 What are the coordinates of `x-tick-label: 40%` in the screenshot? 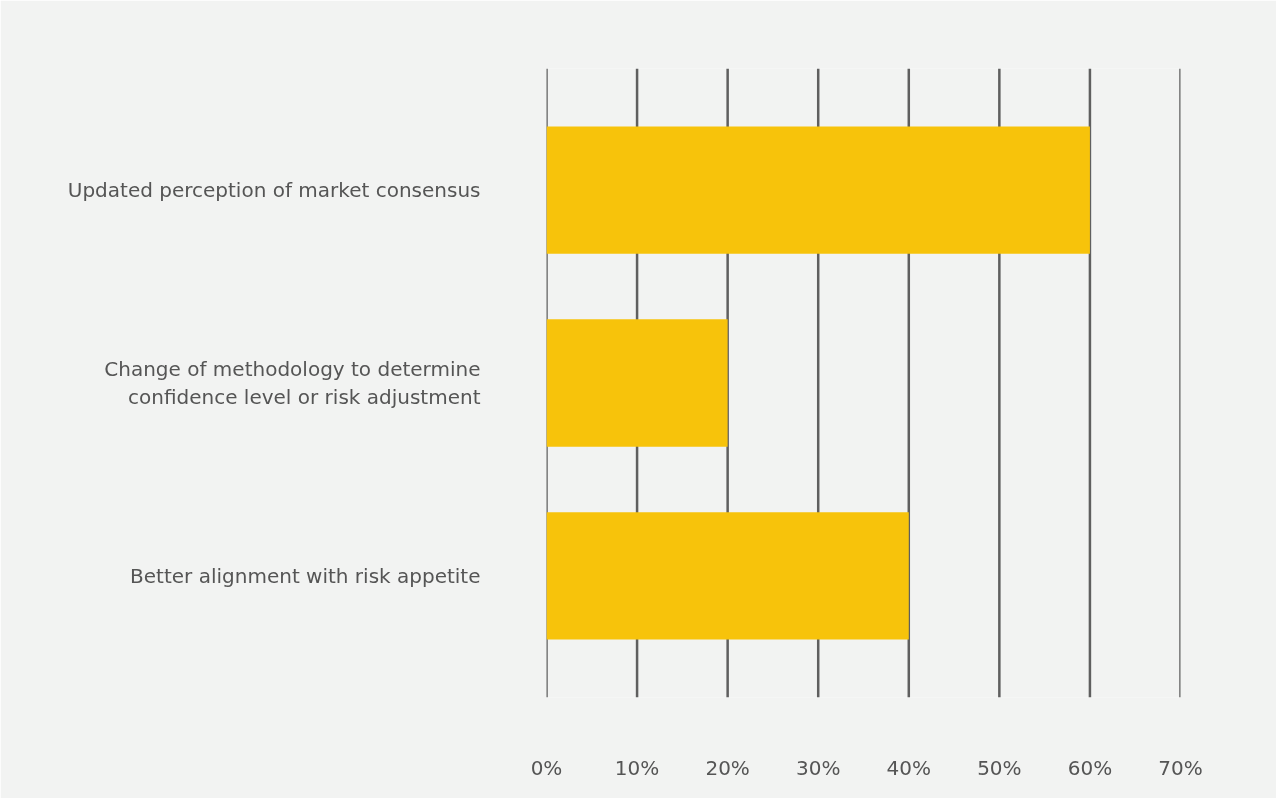 It's located at (909, 767).